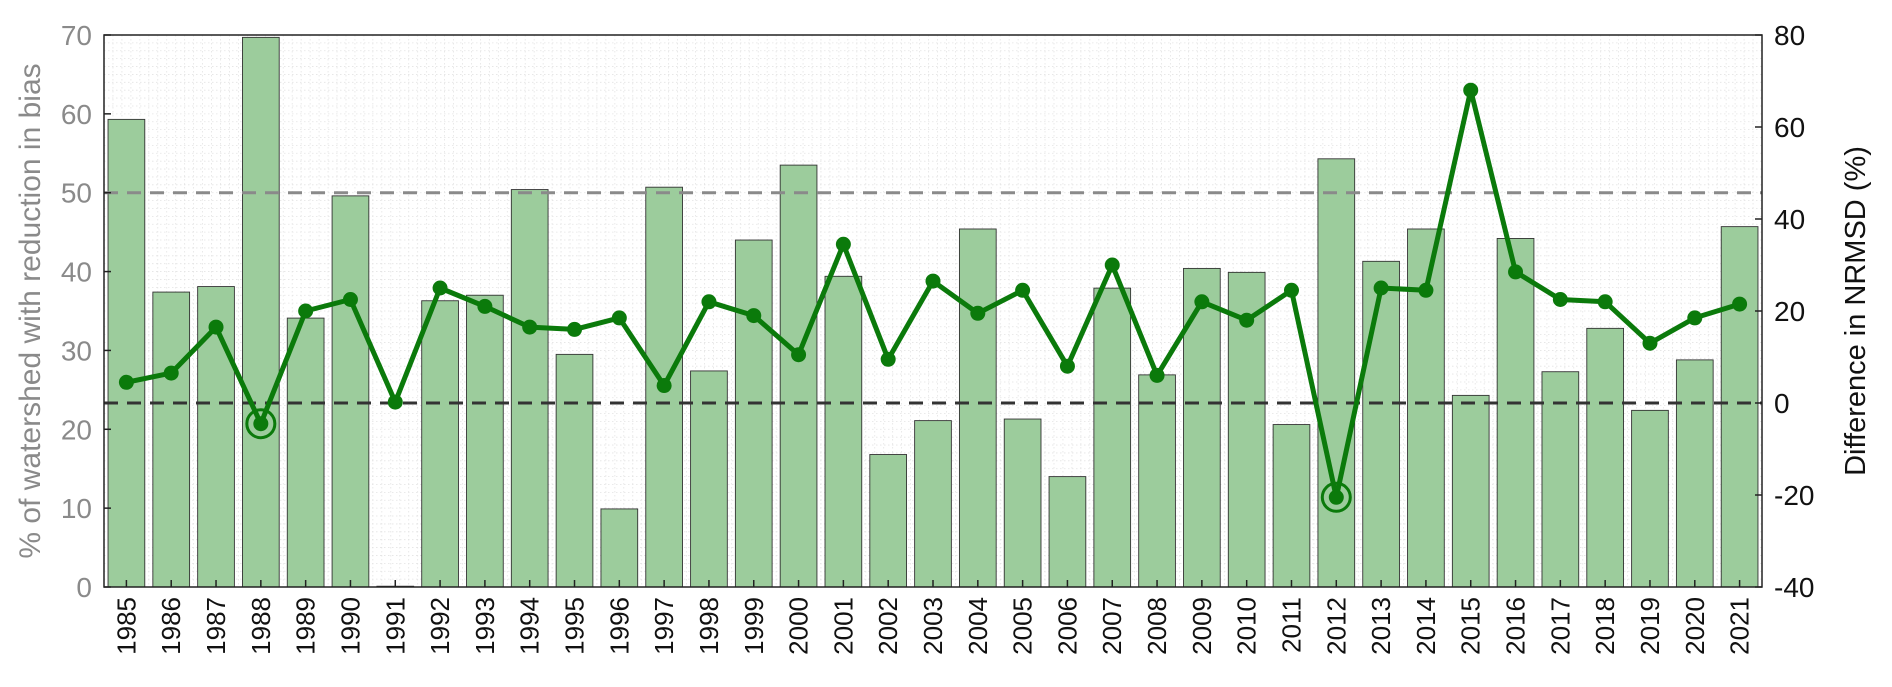  What do you see at coordinates (76, 508) in the screenshot?
I see `left-tick-label: 10` at bounding box center [76, 508].